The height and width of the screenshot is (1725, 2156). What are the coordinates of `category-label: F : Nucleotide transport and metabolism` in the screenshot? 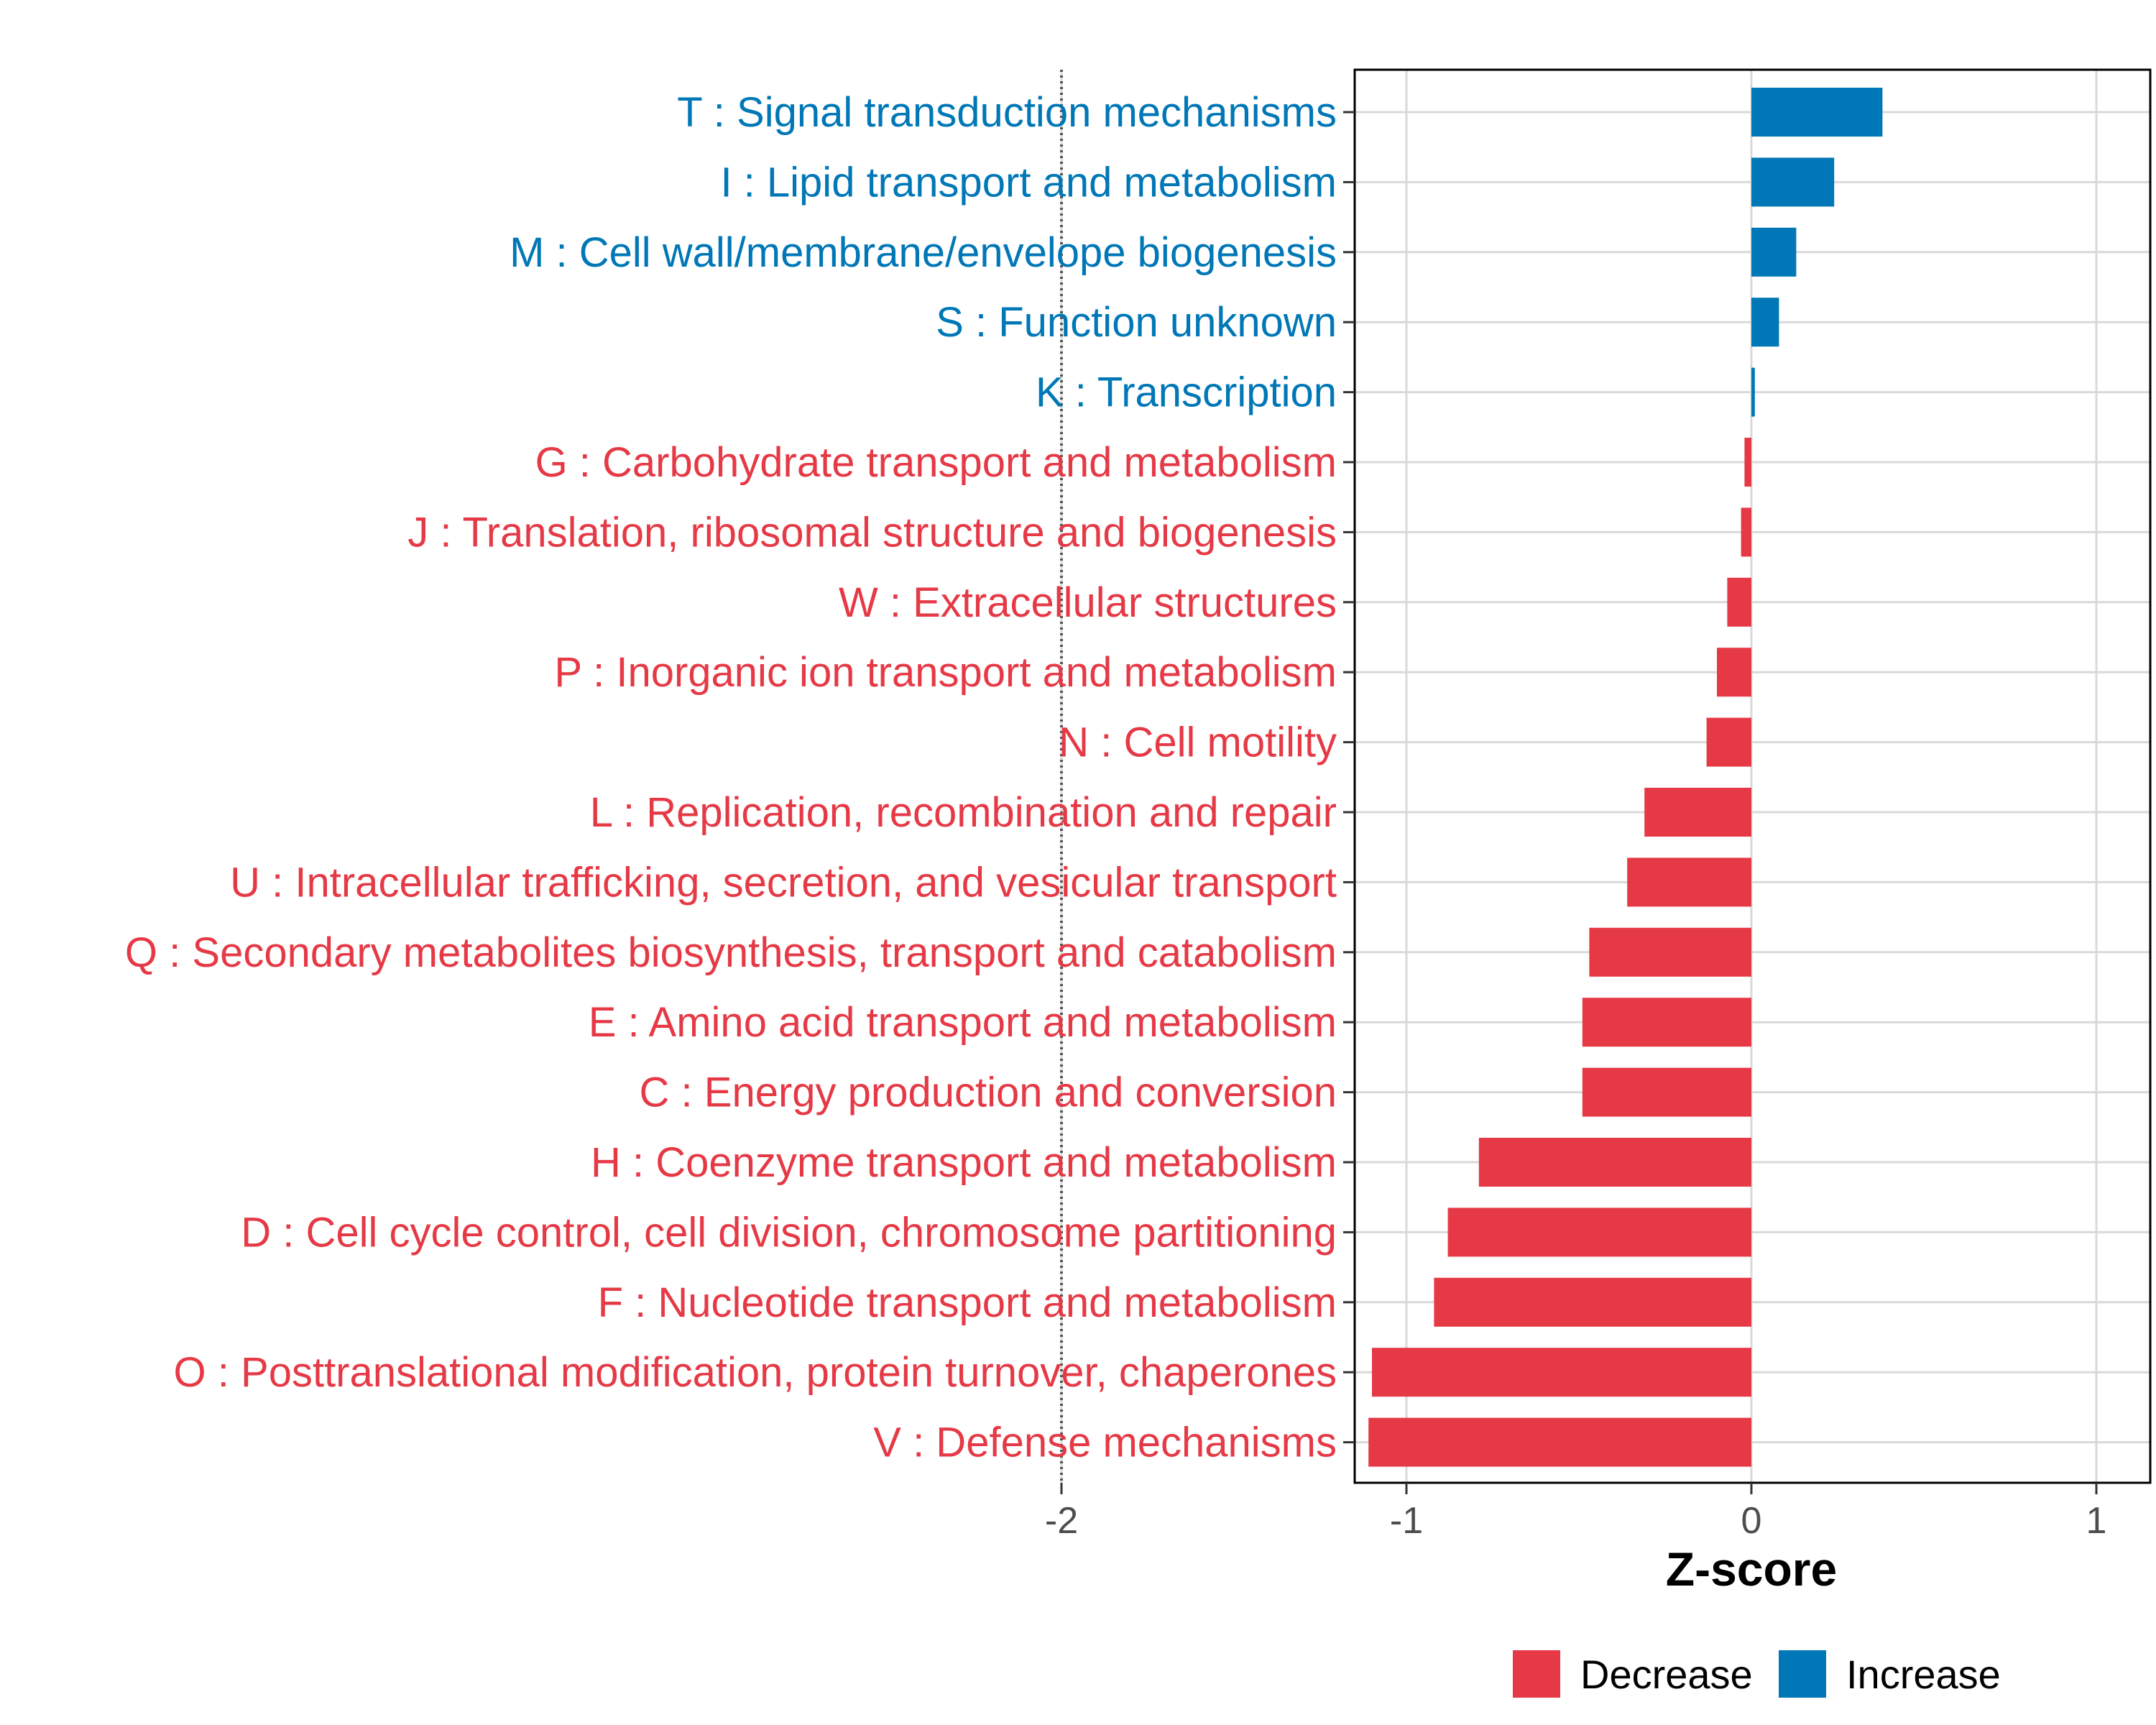 It's located at (967, 1302).